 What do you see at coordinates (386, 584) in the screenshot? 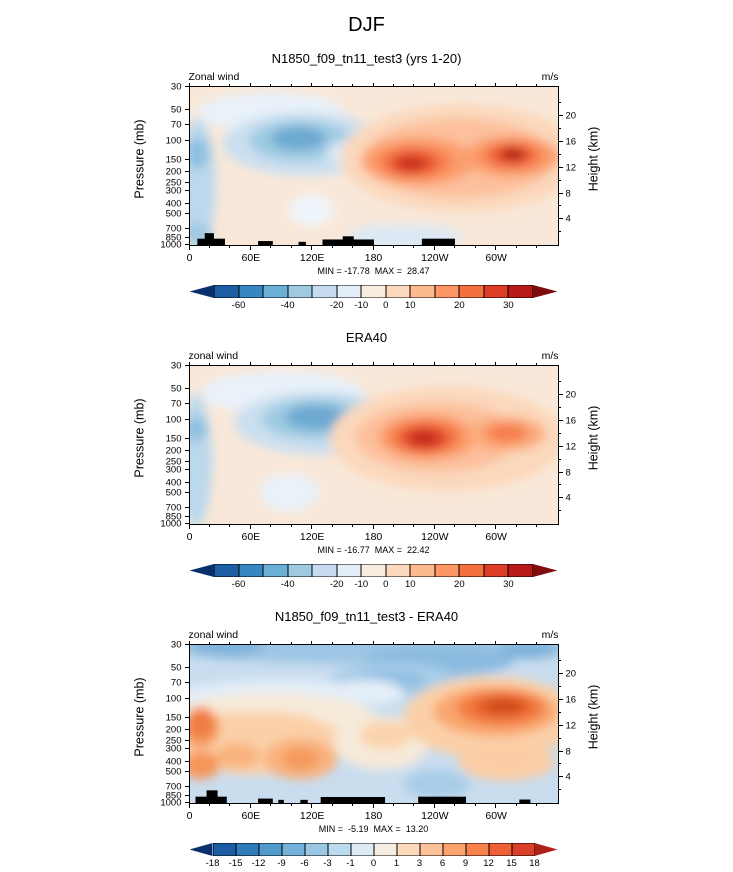
I see `colorbar-tick-label: 0` at bounding box center [386, 584].